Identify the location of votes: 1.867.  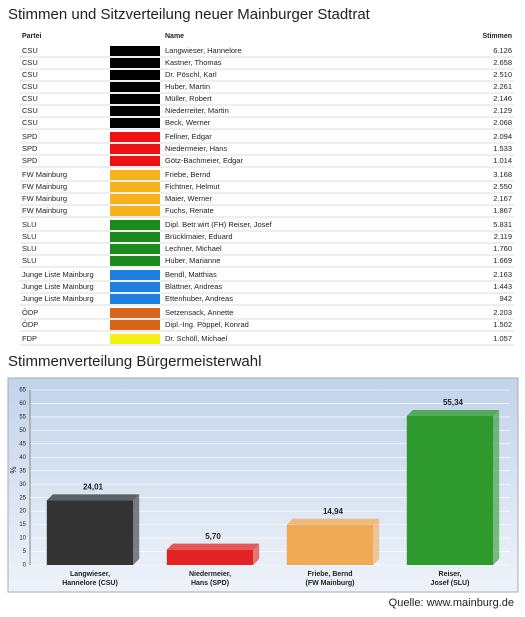
(502, 210).